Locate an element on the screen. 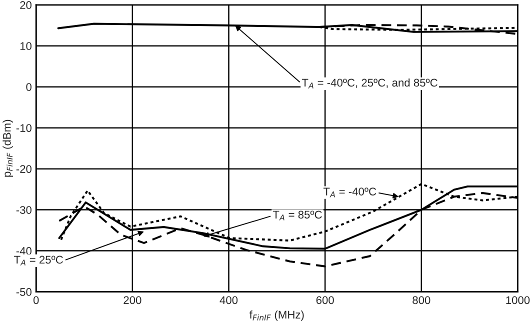 This screenshot has width=531, height=326. annotation: T$_{A}$ = 85ºC is located at coordinates (297, 215).